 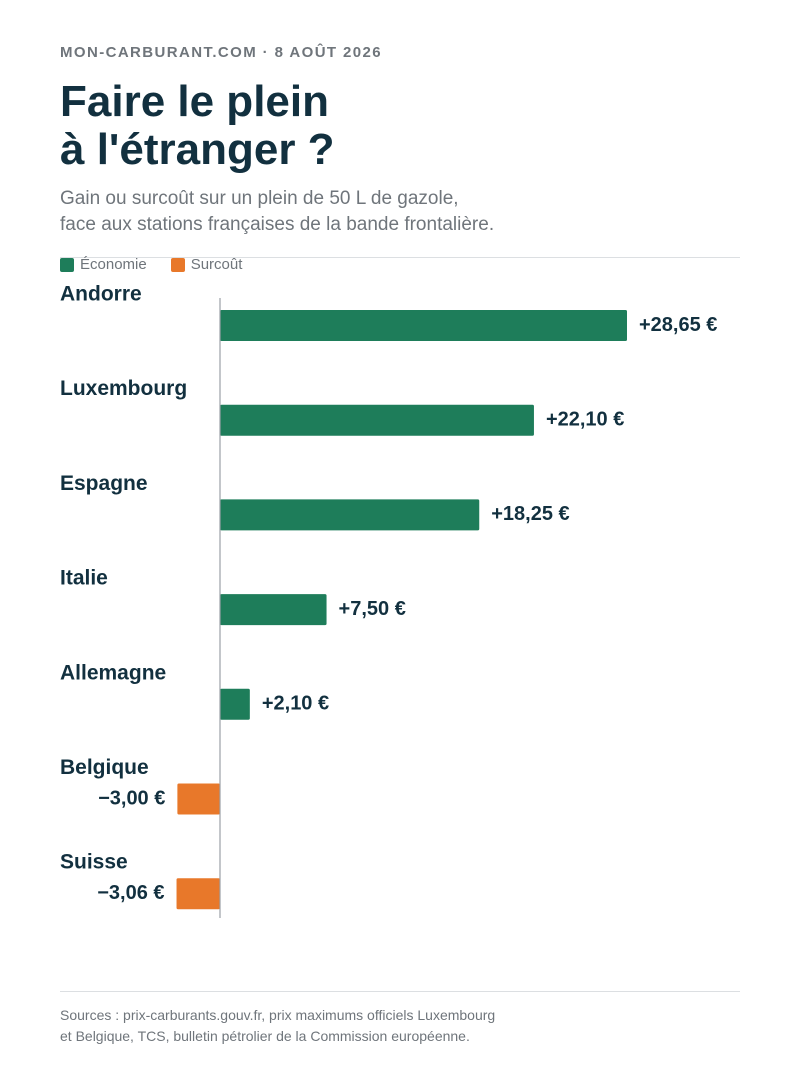 What do you see at coordinates (216, 264) in the screenshot?
I see `legend-label-surcout: Surcoût` at bounding box center [216, 264].